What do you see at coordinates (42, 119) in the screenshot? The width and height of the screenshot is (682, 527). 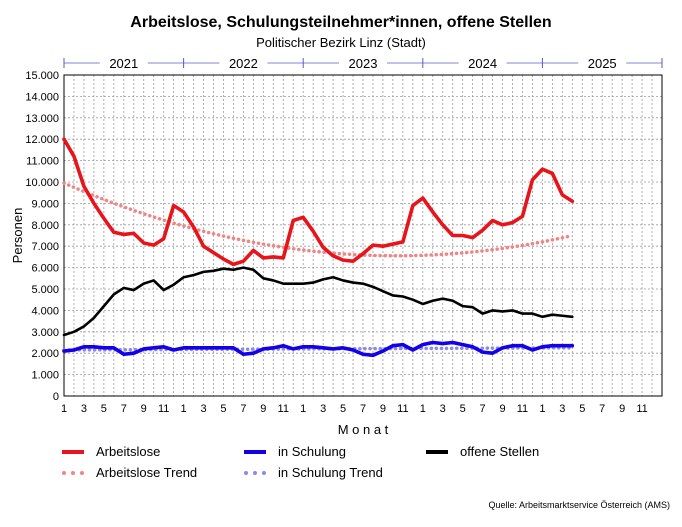 I see `y-tick-label: 13.000` at bounding box center [42, 119].